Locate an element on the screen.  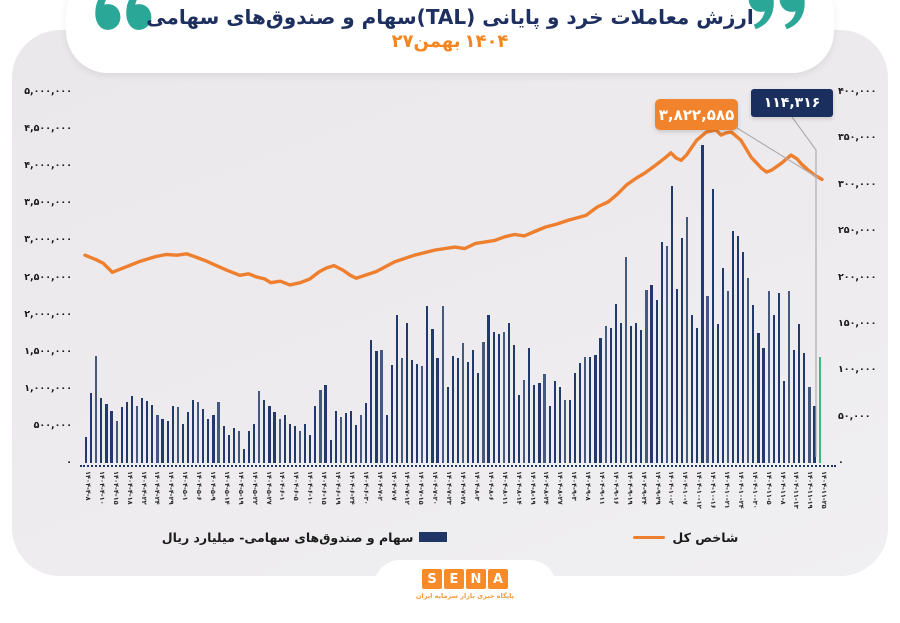
sena-logo-letter: N is located at coordinates (476, 579).